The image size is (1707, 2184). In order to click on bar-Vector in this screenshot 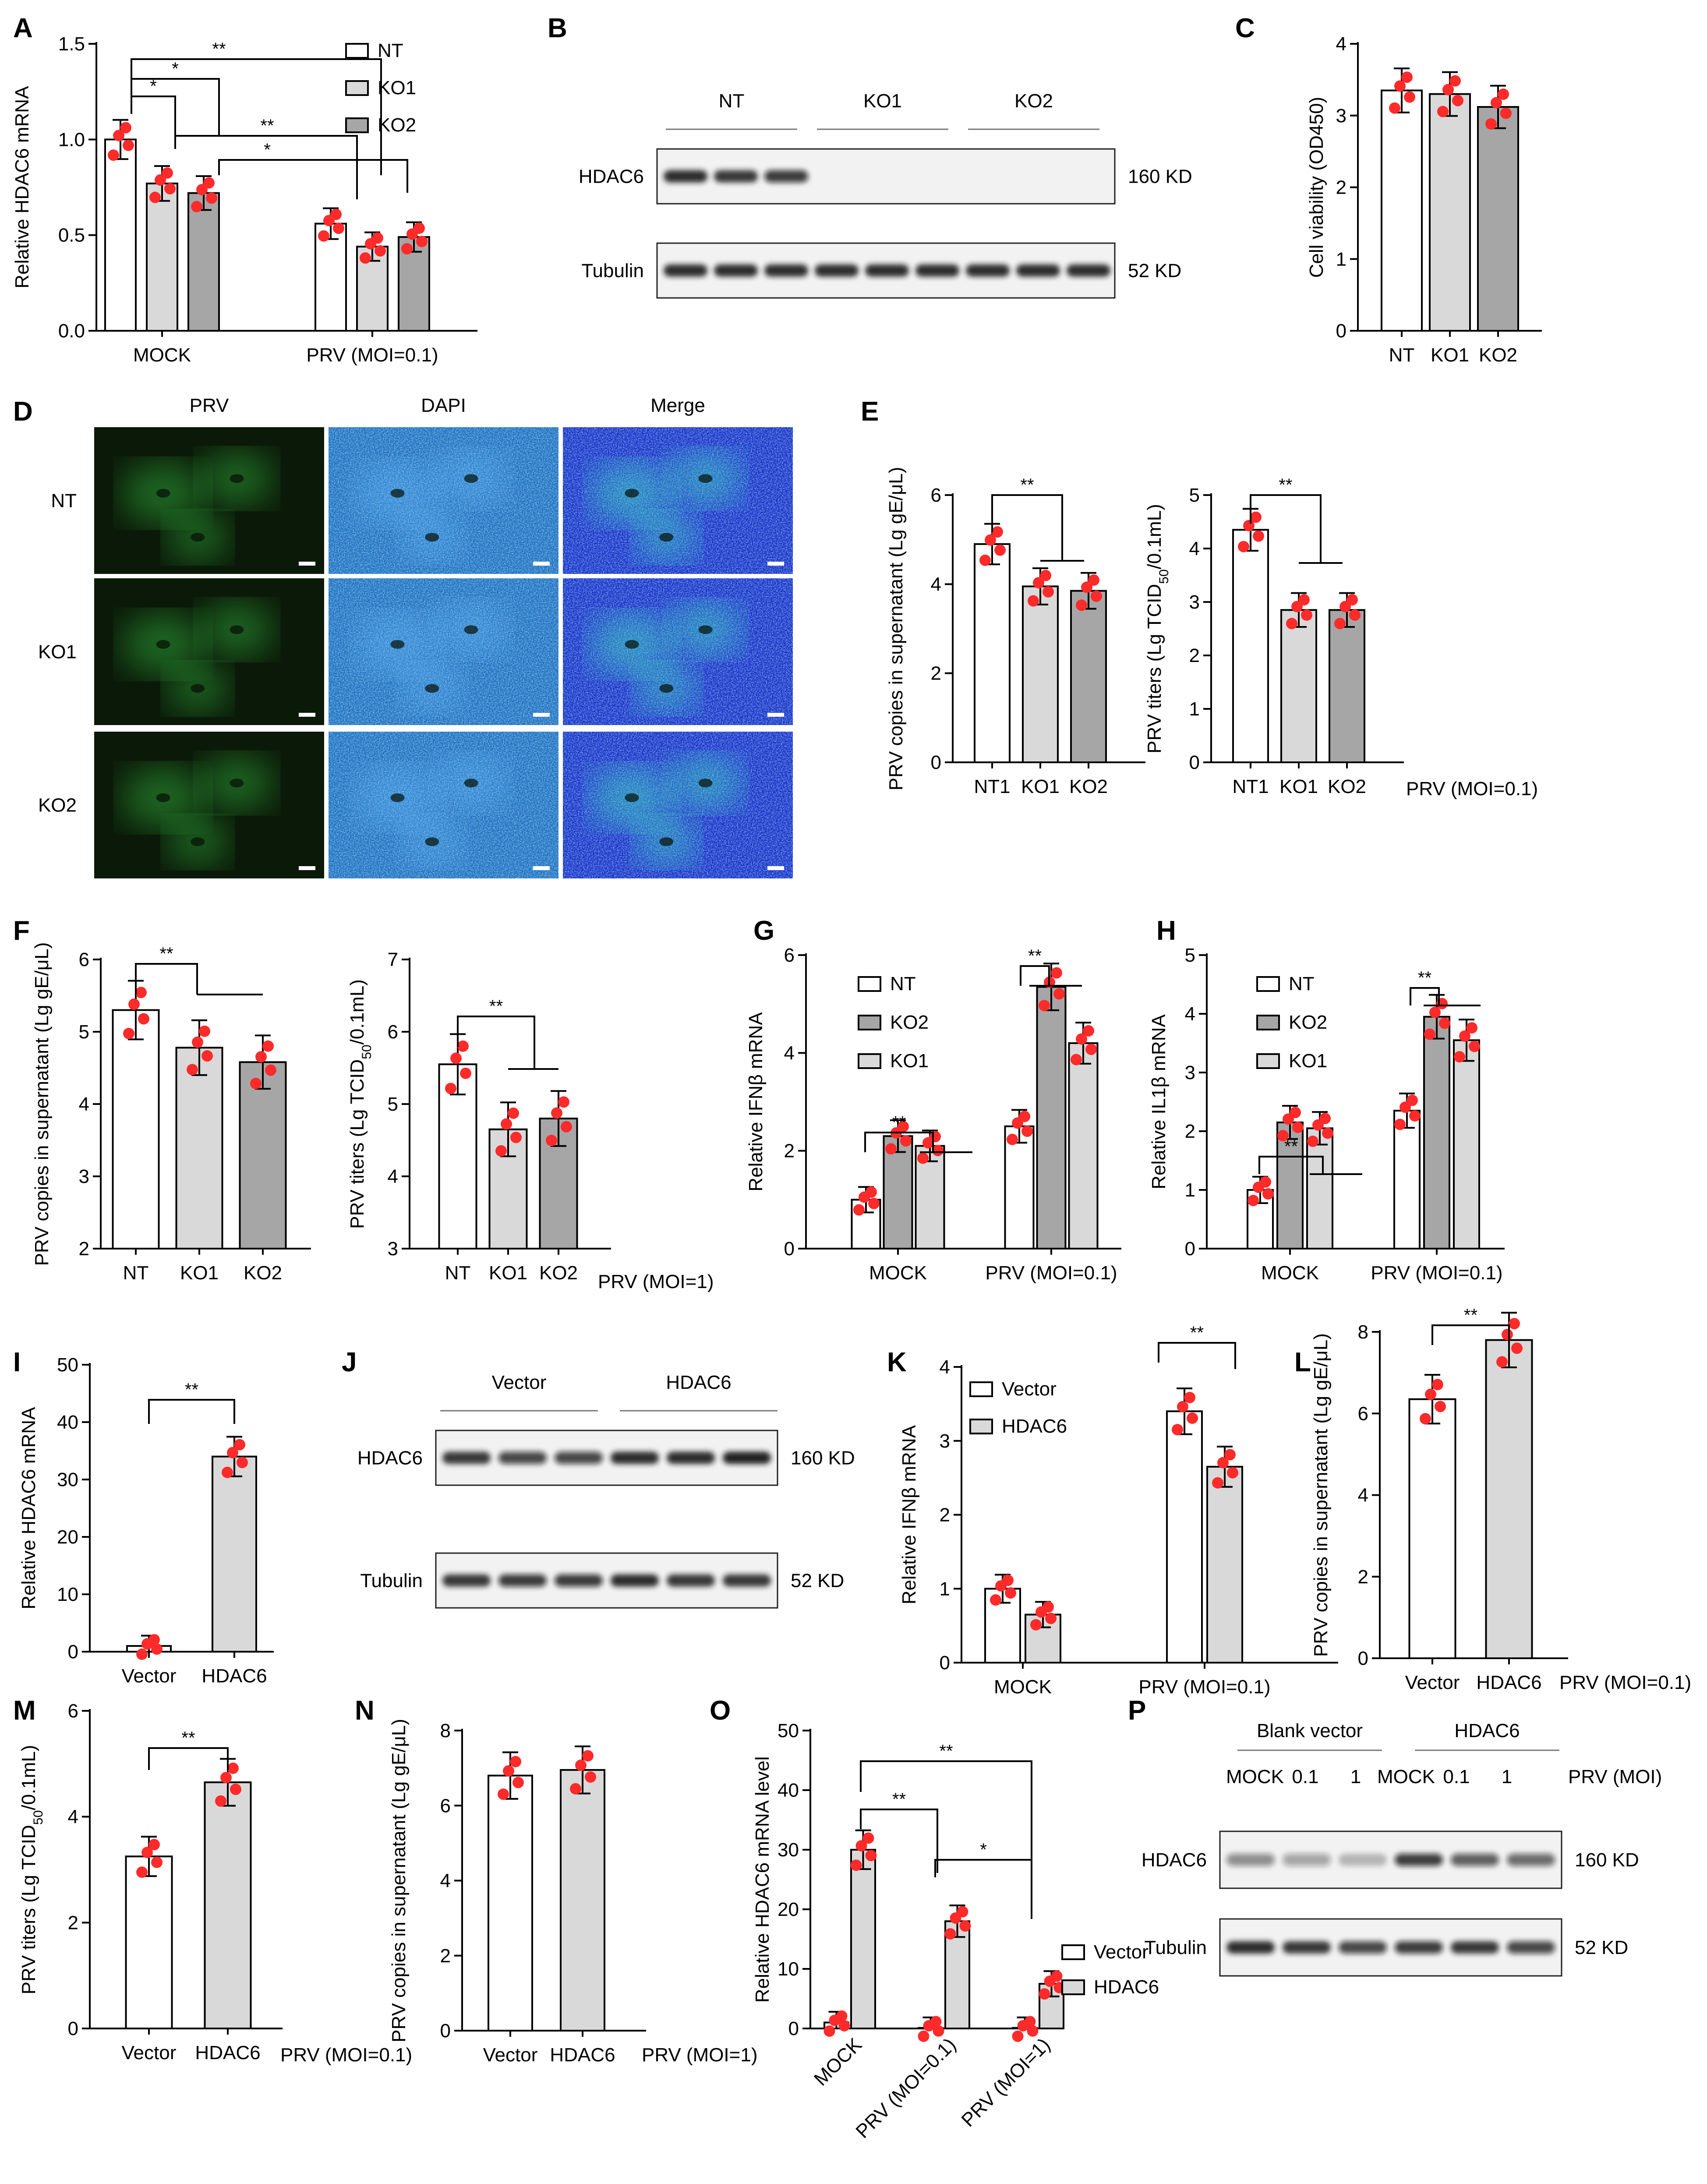, I will do `click(1184, 1537)`.